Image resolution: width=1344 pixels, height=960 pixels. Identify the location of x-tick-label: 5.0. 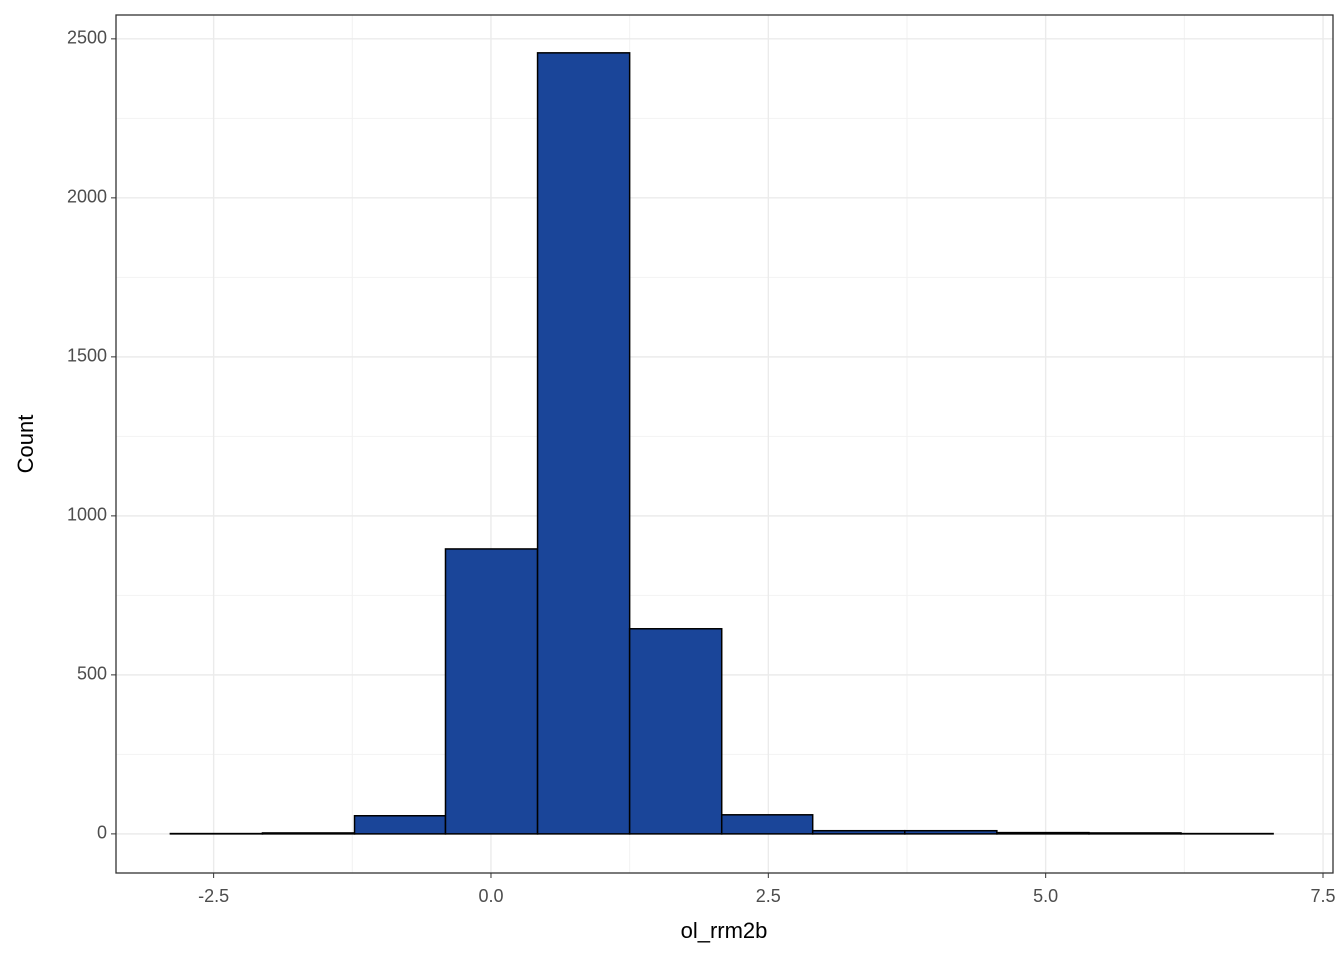
(1045, 896).